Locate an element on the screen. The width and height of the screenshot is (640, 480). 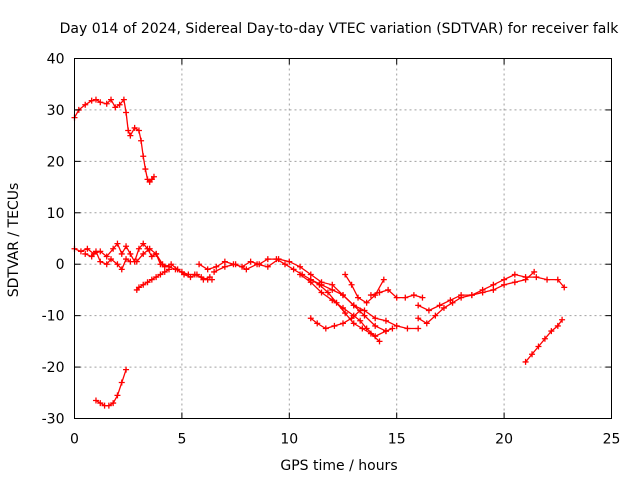
y-tick-label: 0 is located at coordinates (60, 265).